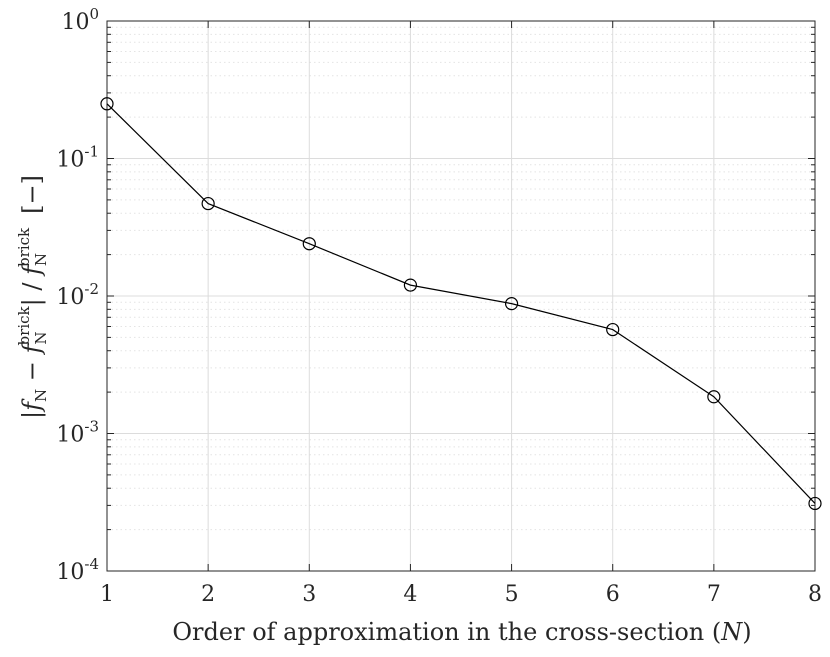 The image size is (830, 657). What do you see at coordinates (94, 14) in the screenshot?
I see `y-tick-exponent: 0` at bounding box center [94, 14].